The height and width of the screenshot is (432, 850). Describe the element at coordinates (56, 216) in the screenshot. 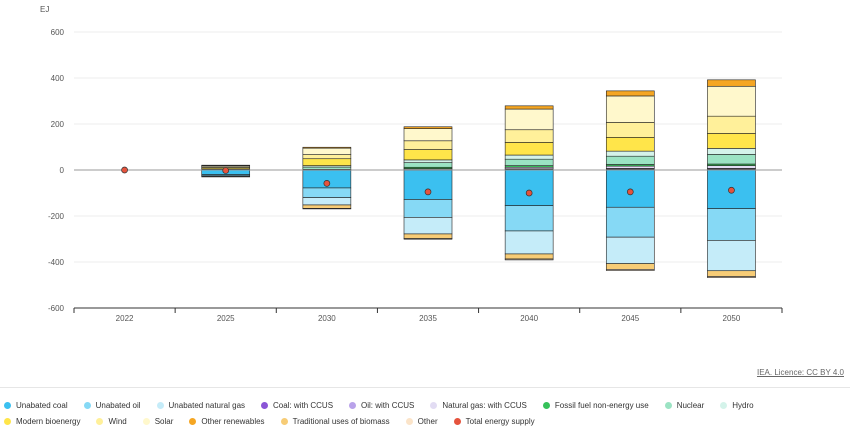

I see `y-tick-label: -200` at that location.